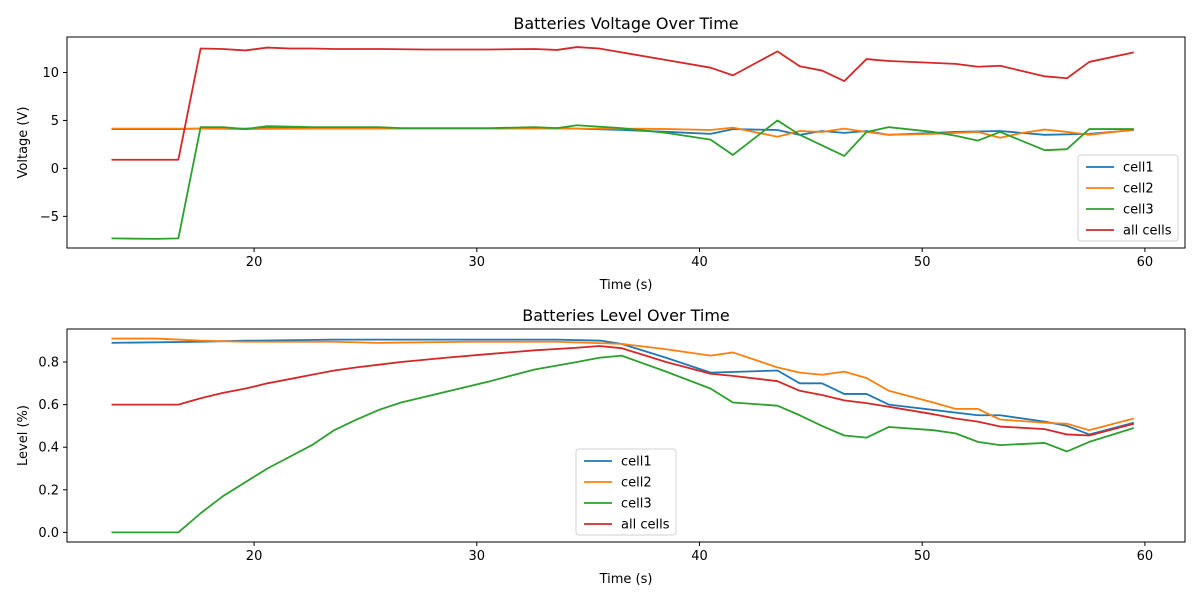  What do you see at coordinates (625, 23) in the screenshot?
I see `chart-title: Batteries Voltage Over Time` at bounding box center [625, 23].